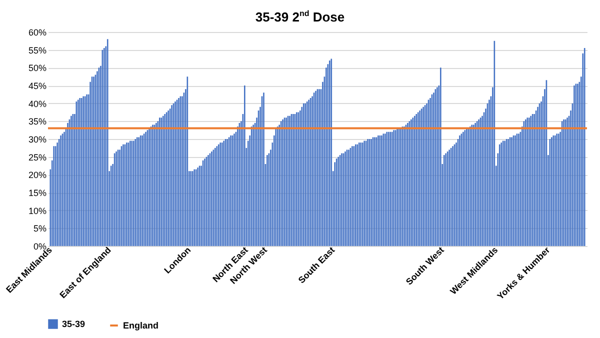 This screenshot has width=600, height=338. I want to click on legend-label: 35-39, so click(74, 324).